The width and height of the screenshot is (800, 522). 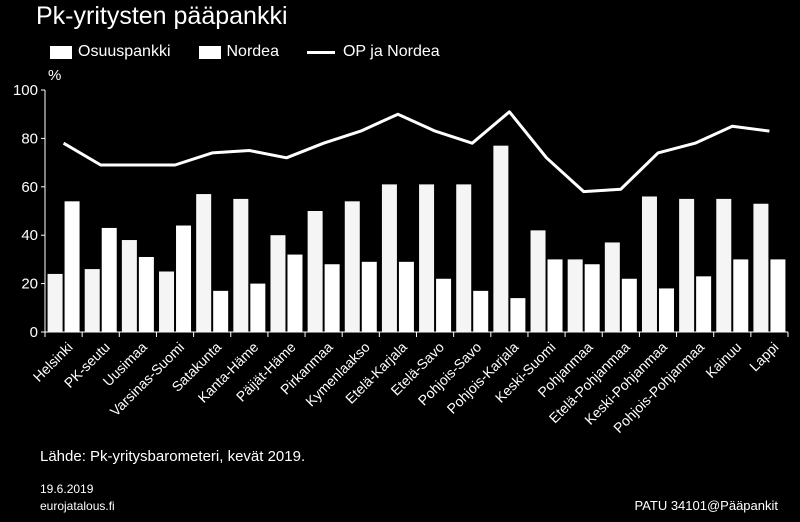 I want to click on legend: Osuuspankki Nordea OP ja Nordea, so click(x=259, y=52).